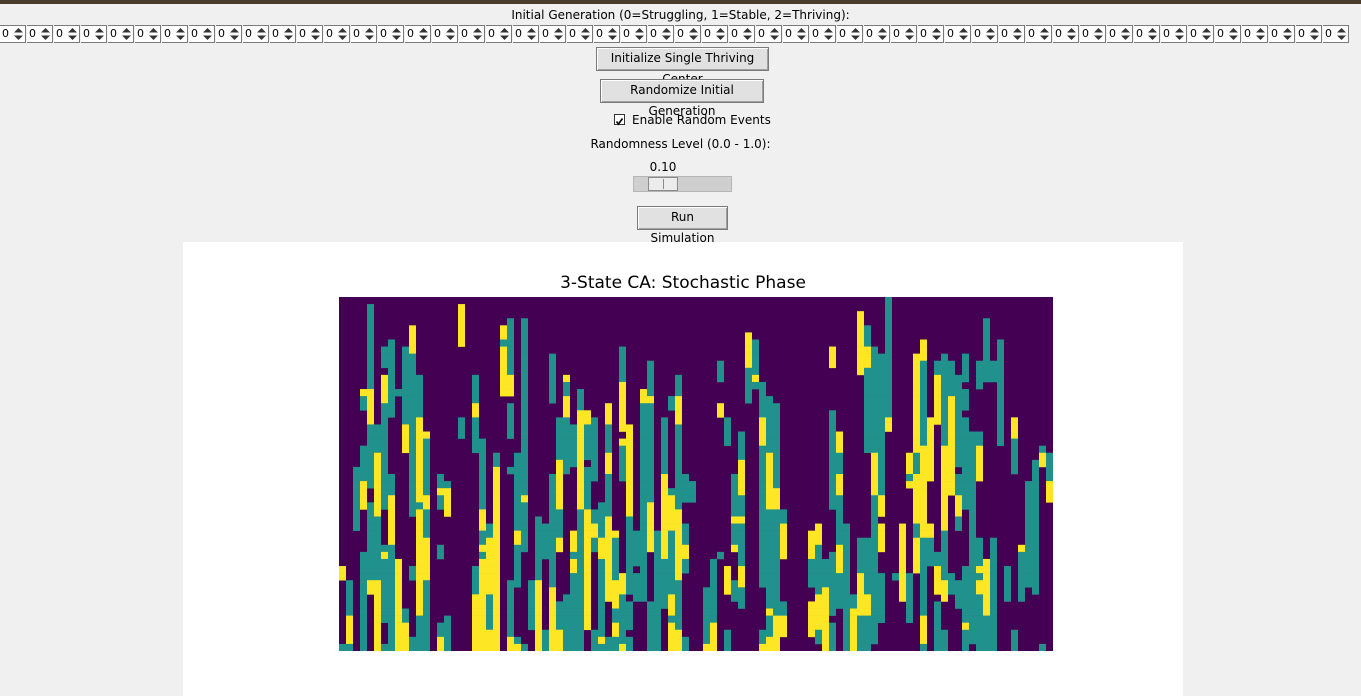  Describe the element at coordinates (682, 225) in the screenshot. I see `run-simulation-button: Run Simulation` at that location.